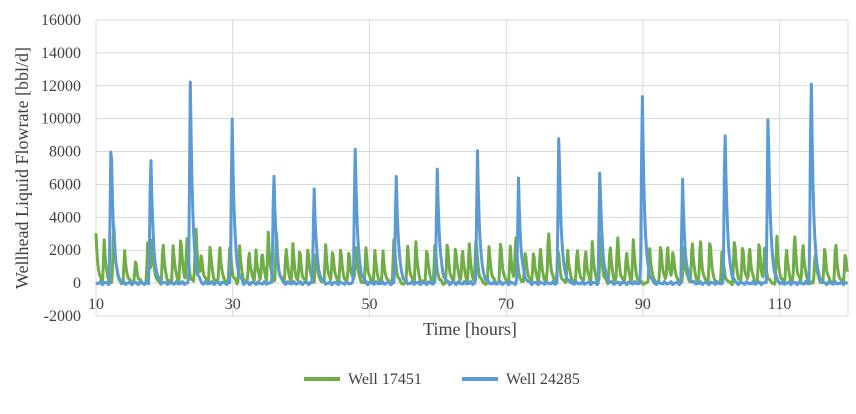 This screenshot has width=856, height=414. What do you see at coordinates (65, 217) in the screenshot?
I see `y-tick-label: 4000` at bounding box center [65, 217].